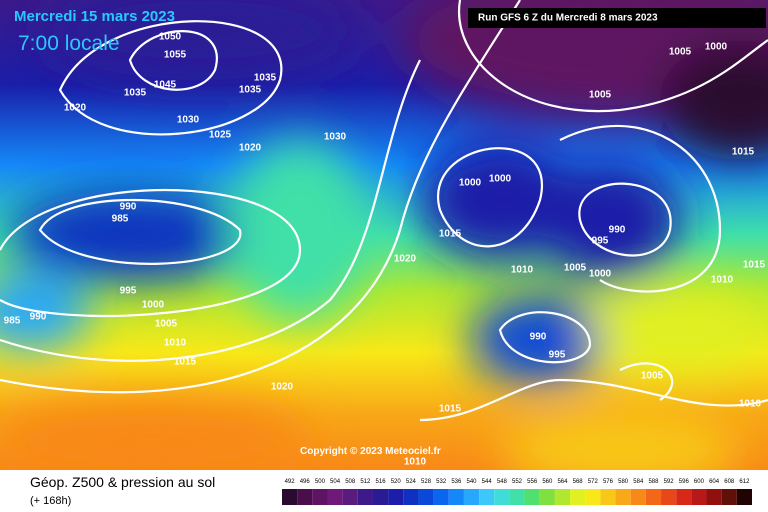  Describe the element at coordinates (175, 55) in the screenshot. I see `isobar-label: 1055` at that location.